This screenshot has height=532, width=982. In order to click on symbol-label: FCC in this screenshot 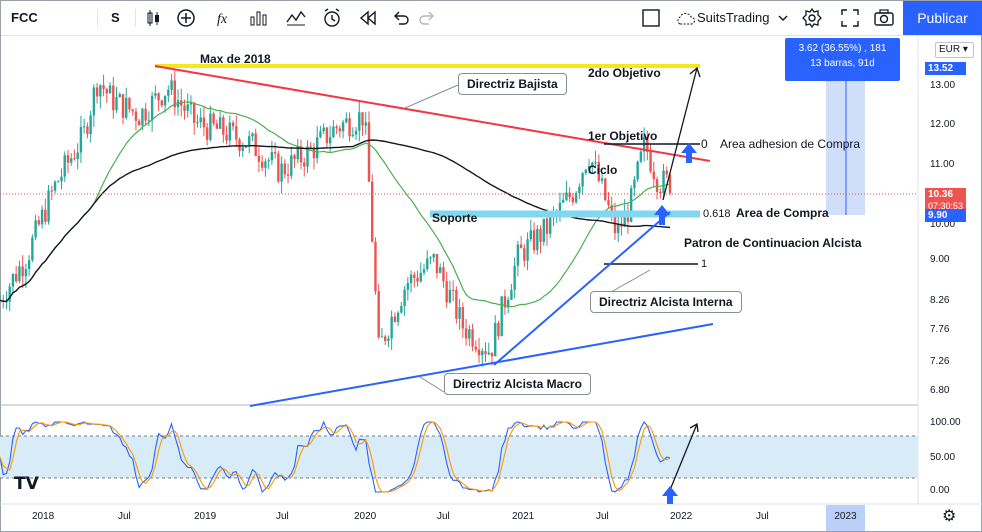, I will do `click(24, 17)`.